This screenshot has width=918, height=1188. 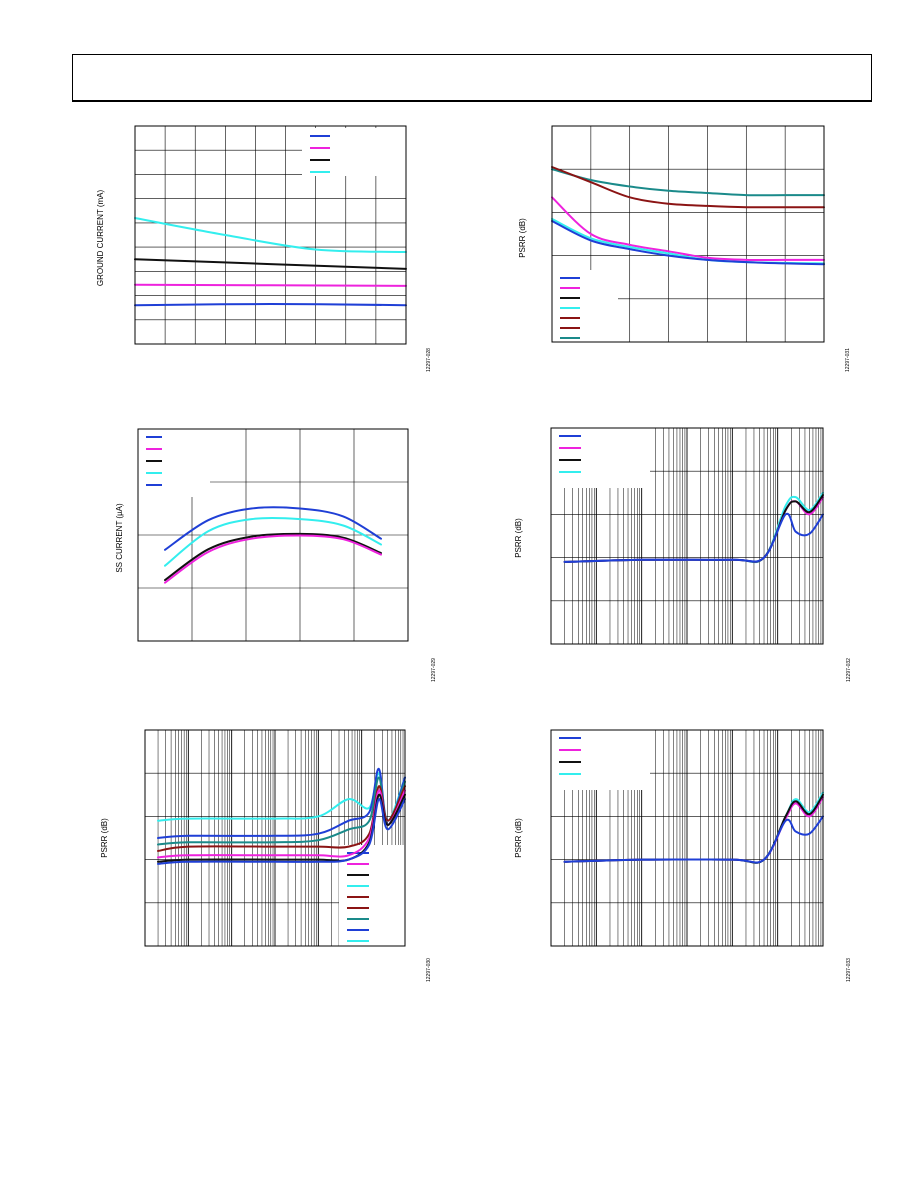 I want to click on y-axis-label: GROUND CURRENT (mA), so click(x=100, y=238).